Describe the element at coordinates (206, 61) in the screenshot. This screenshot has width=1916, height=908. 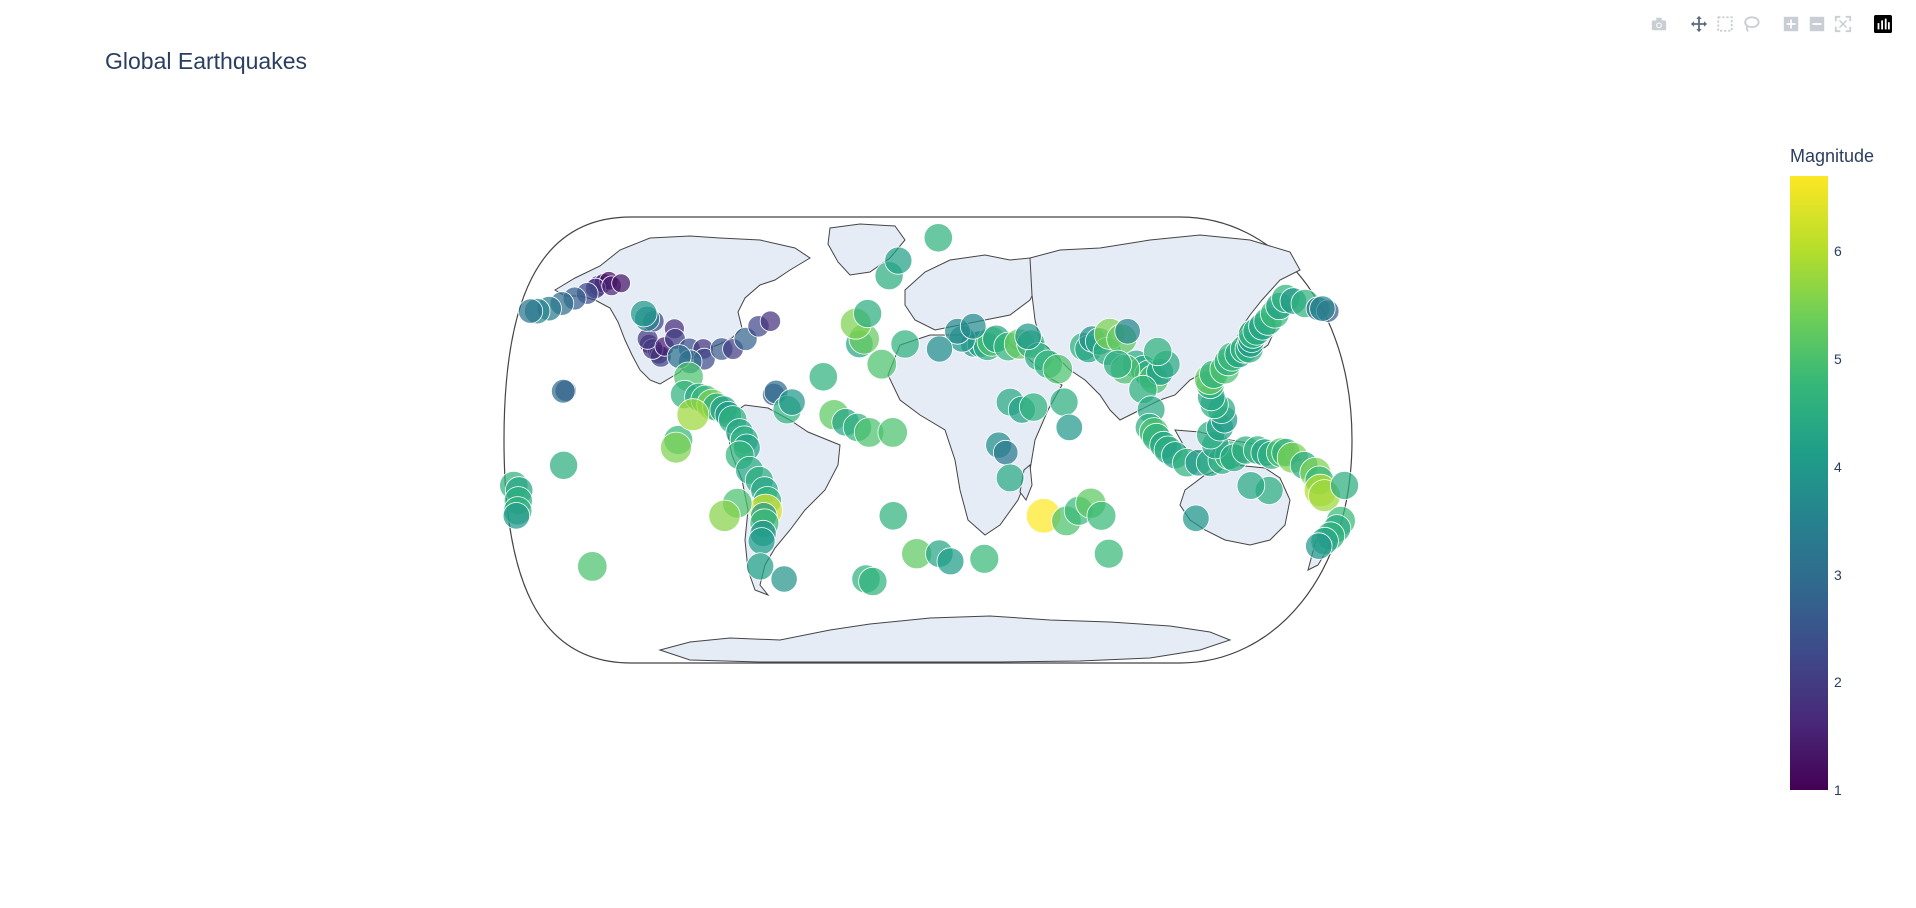
I see `chart-title: Global Earthquakes` at that location.